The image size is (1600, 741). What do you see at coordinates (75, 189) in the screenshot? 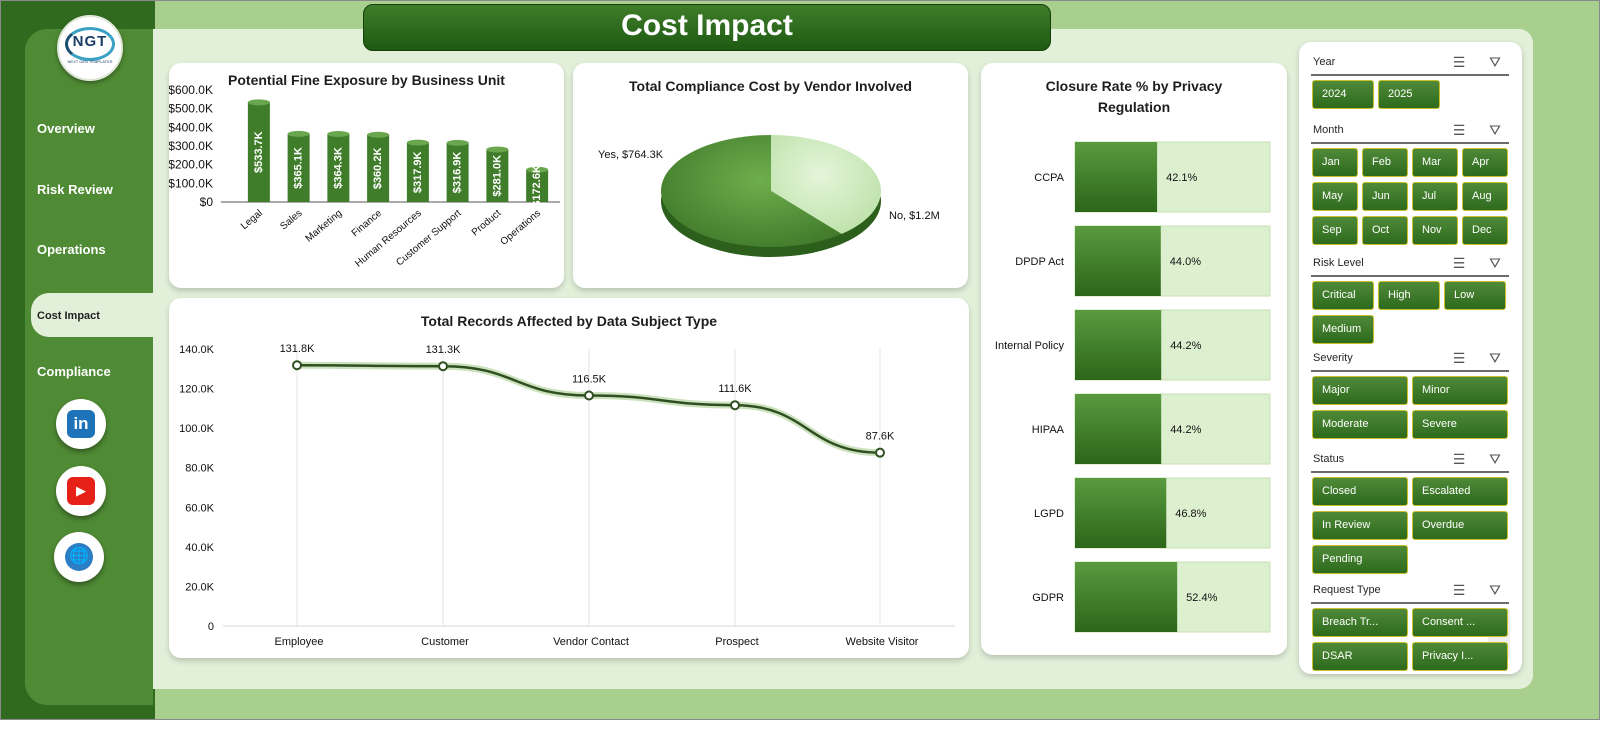
I see `nav-risk-review: Risk Review` at bounding box center [75, 189].